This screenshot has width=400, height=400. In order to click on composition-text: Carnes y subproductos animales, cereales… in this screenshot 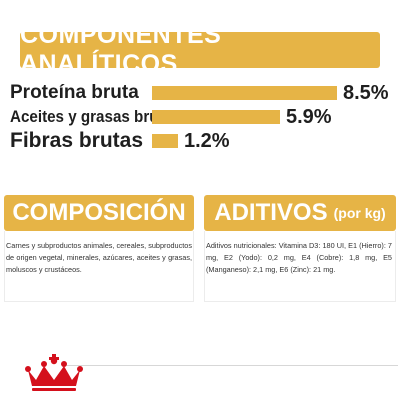, I will do `click(99, 257)`.